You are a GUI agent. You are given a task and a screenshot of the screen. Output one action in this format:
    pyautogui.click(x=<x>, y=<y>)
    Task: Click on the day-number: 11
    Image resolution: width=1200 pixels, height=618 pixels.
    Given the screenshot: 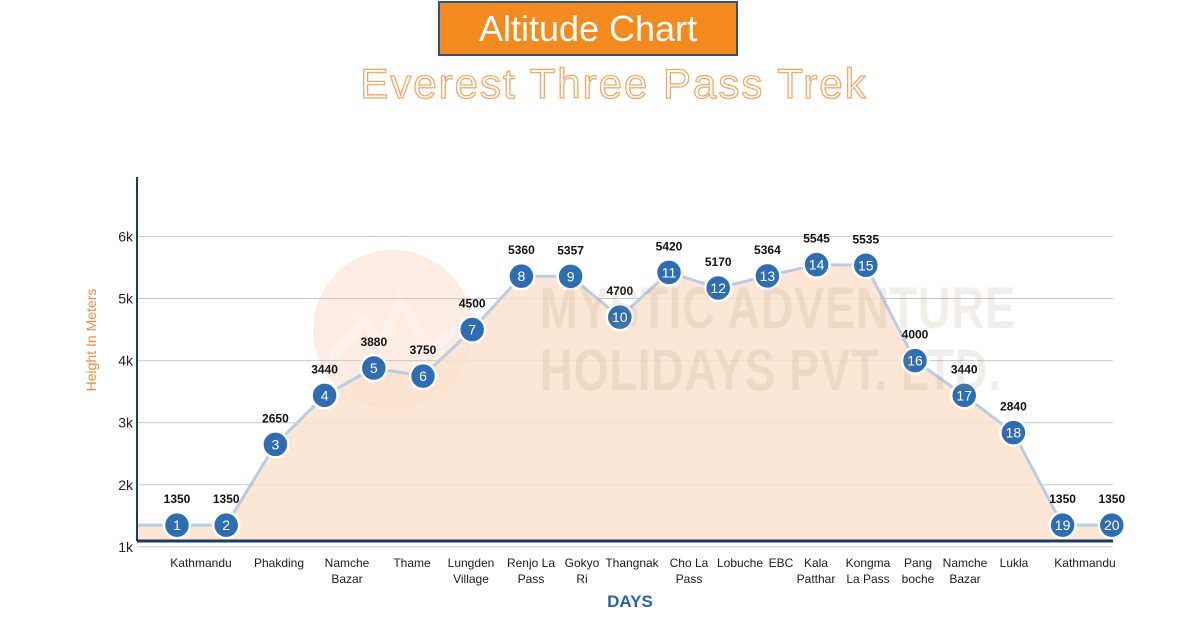 What is the action you would take?
    pyautogui.click(x=669, y=272)
    